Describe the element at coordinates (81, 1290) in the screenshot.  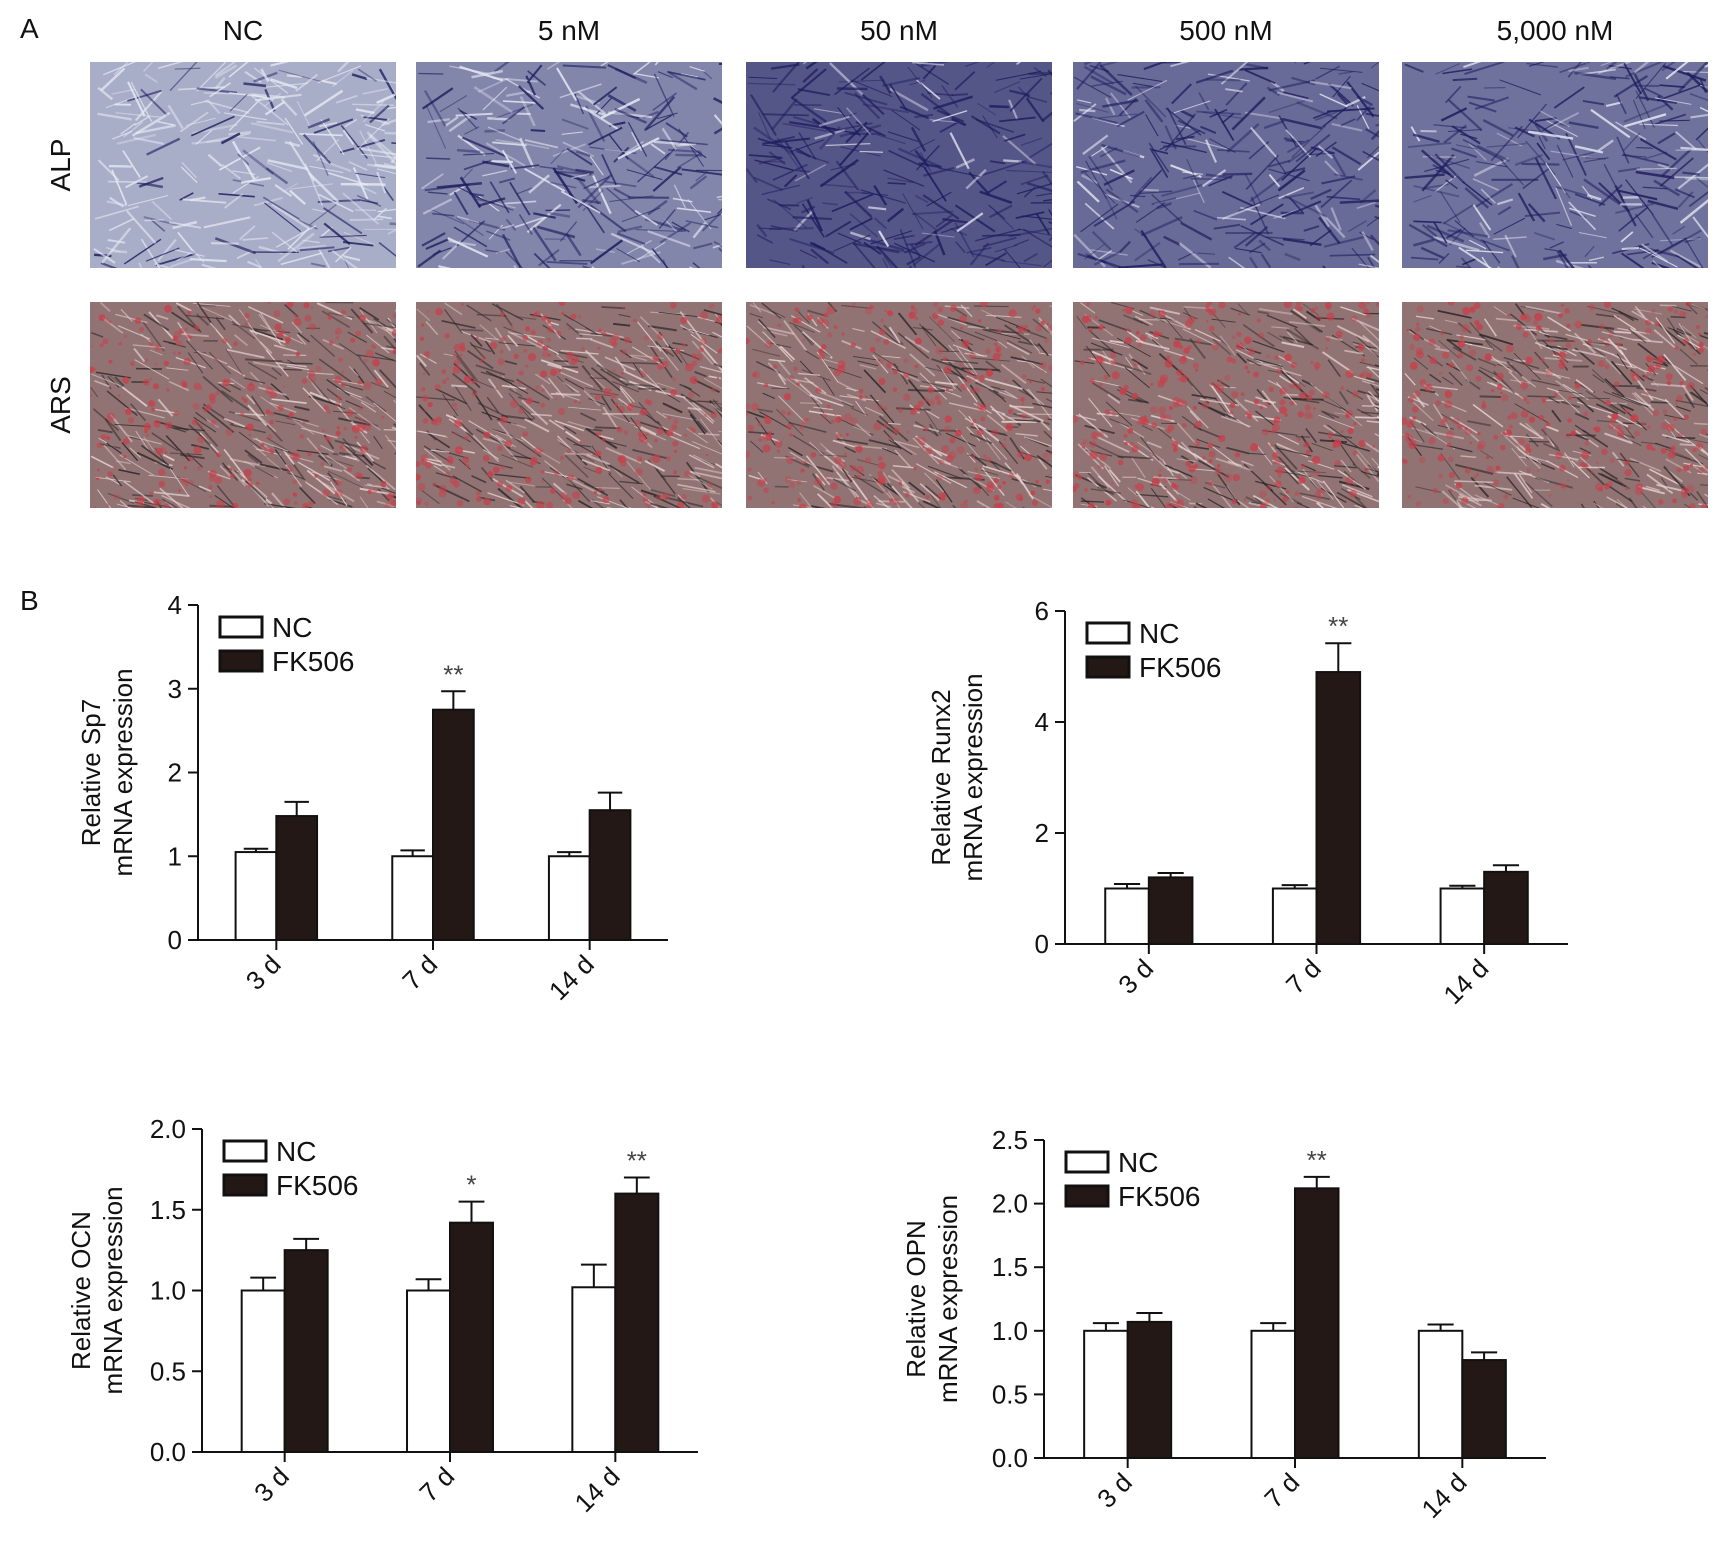
I see `y-axis-label: Relative OCN` at that location.